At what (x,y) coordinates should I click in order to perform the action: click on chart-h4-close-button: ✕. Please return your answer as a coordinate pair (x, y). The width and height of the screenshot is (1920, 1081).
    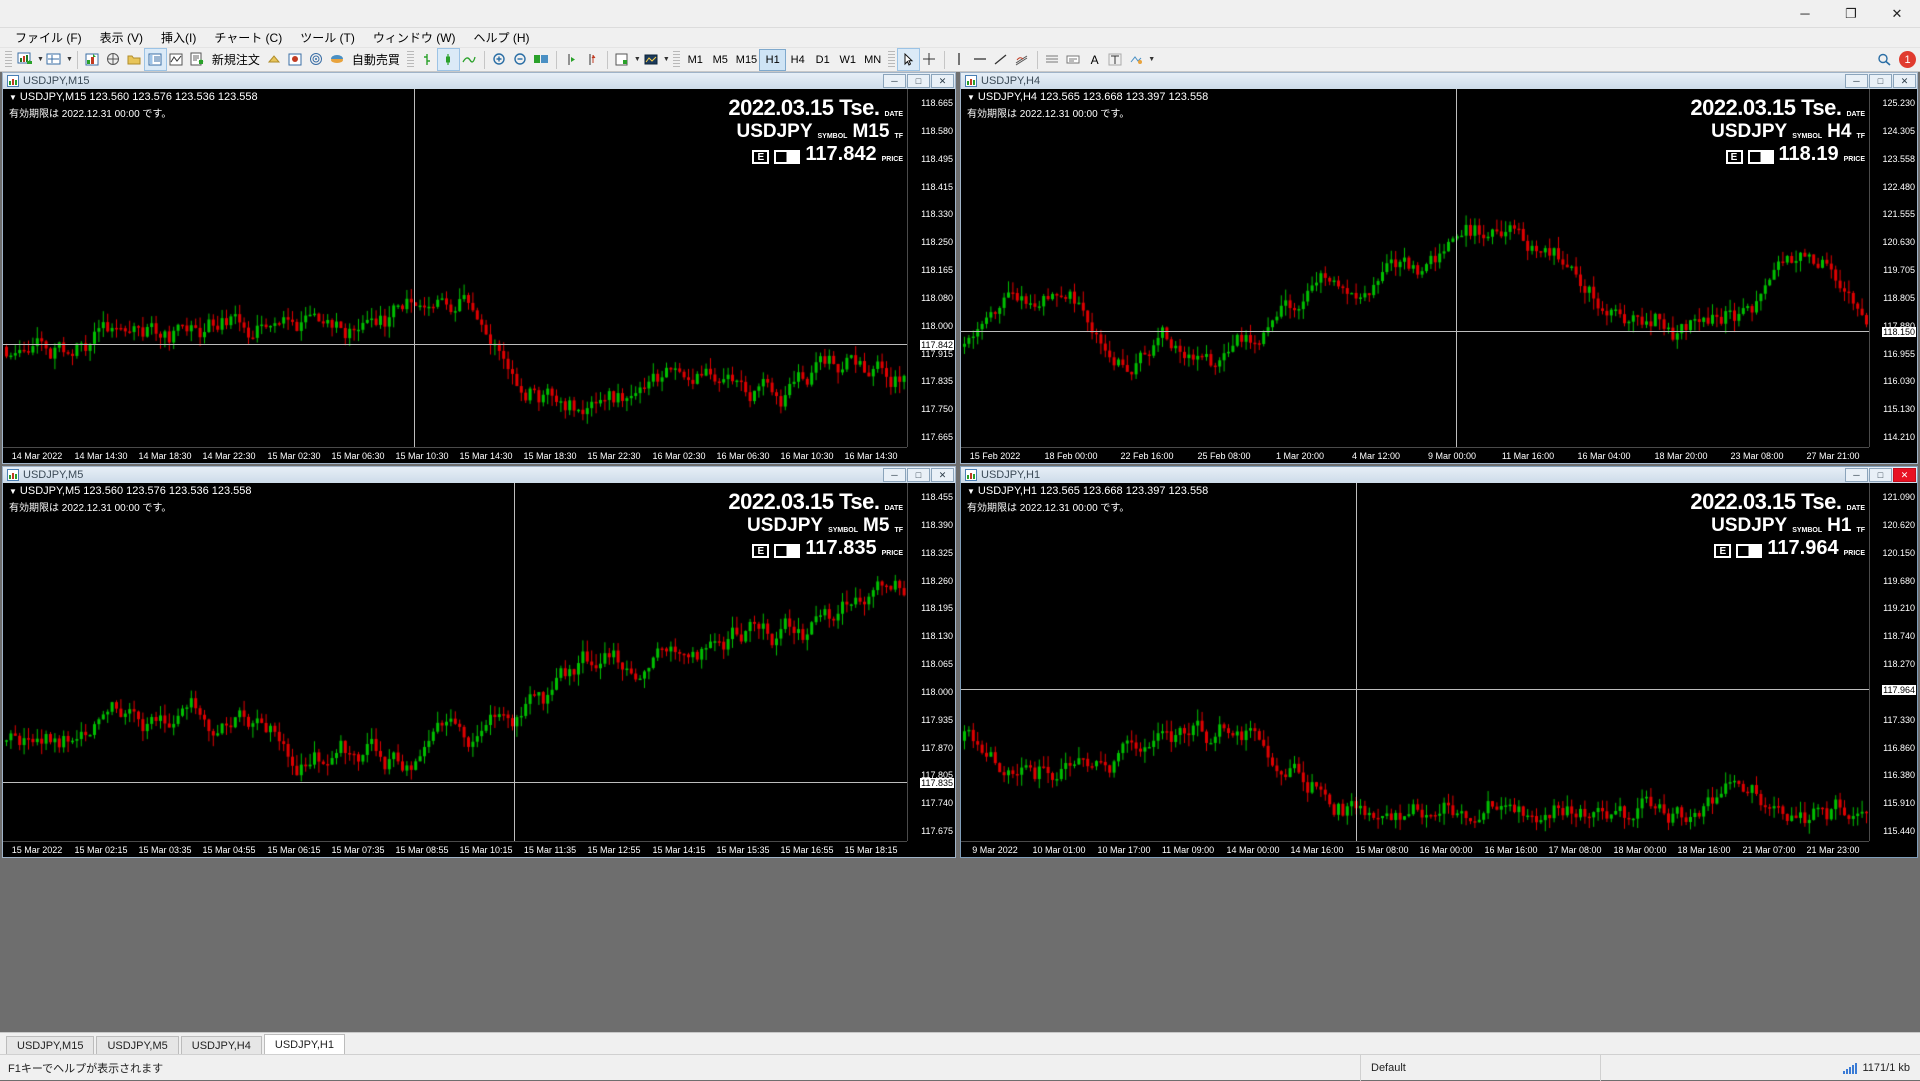
    Looking at the image, I should click on (1904, 81).